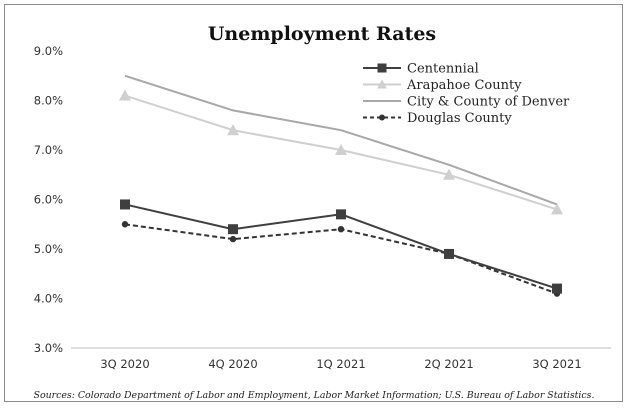 The width and height of the screenshot is (629, 408). Describe the element at coordinates (48, 249) in the screenshot. I see `y-tick-label: 5.0%` at that location.